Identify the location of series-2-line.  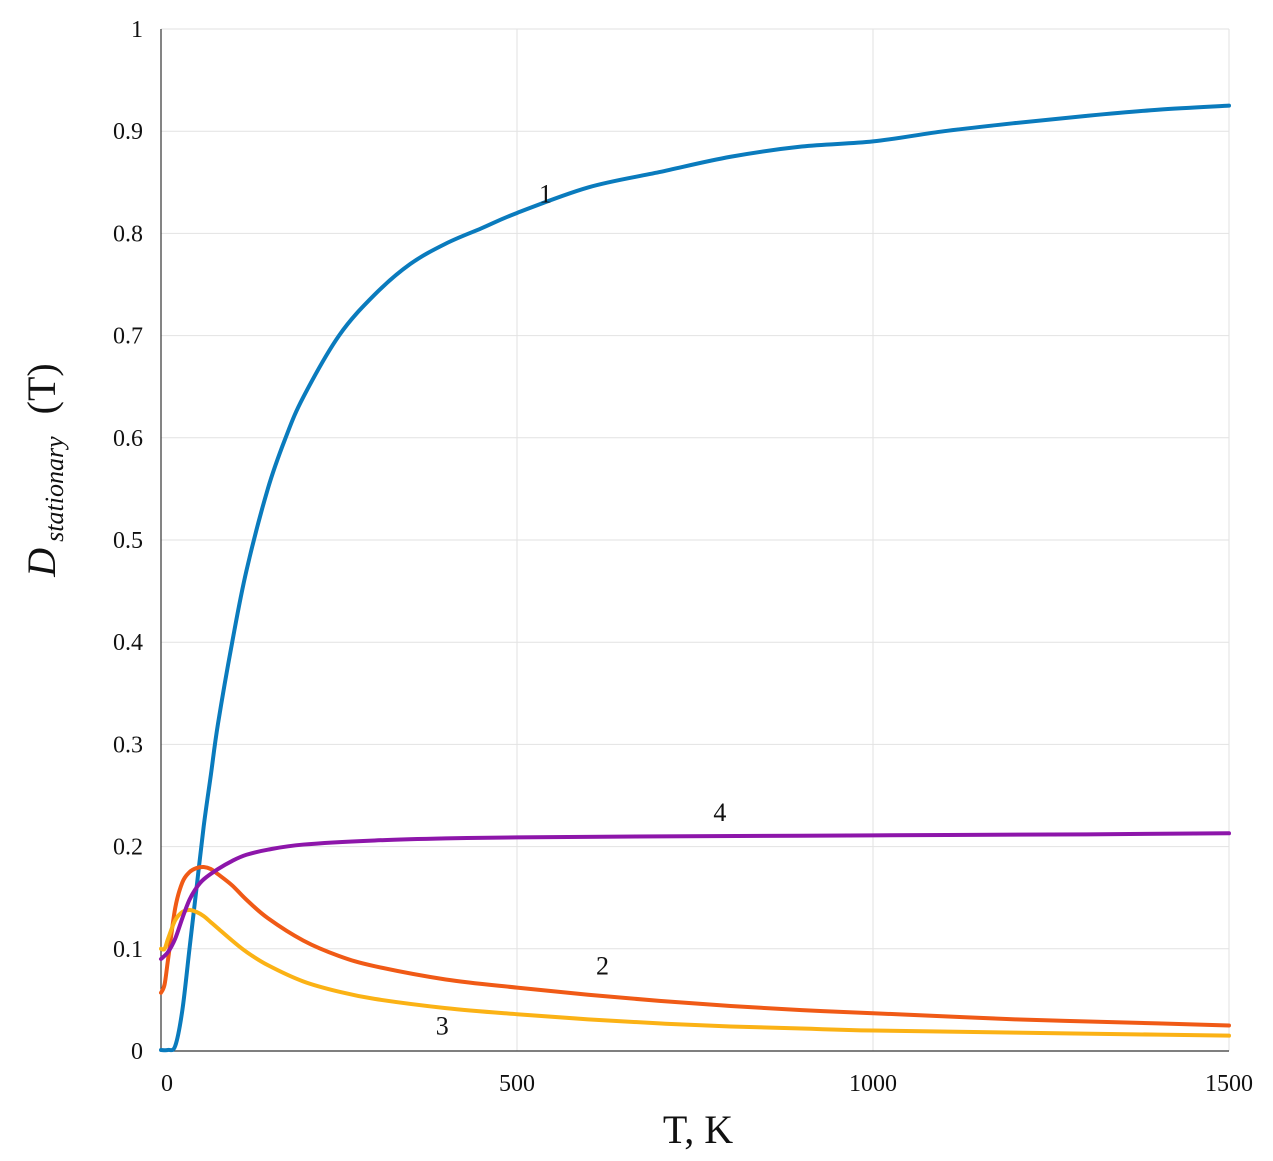
(695, 946).